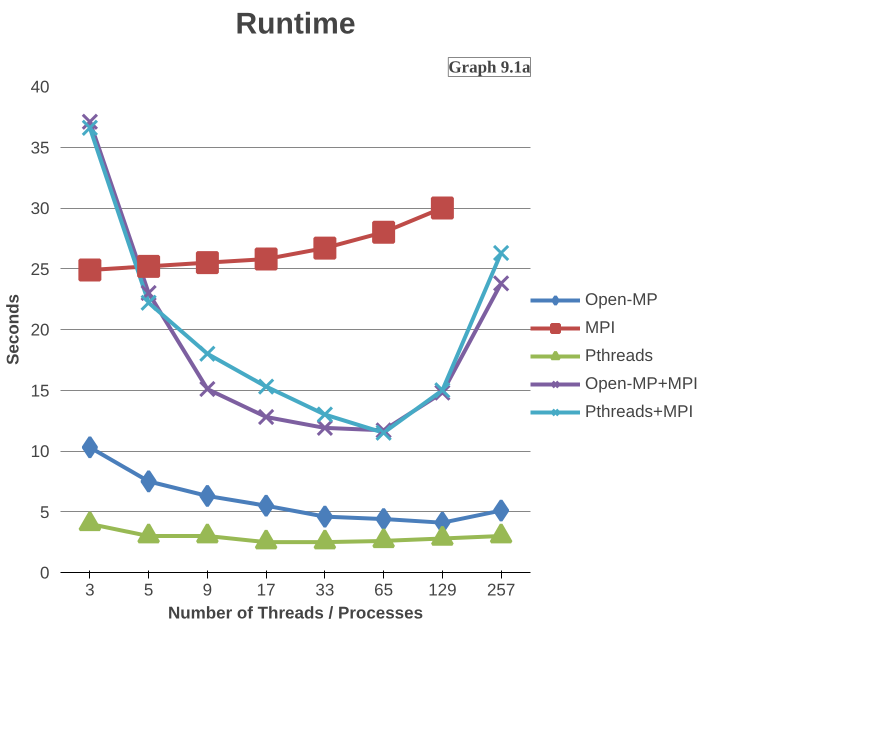 The width and height of the screenshot is (872, 754). Describe the element at coordinates (149, 590) in the screenshot. I see `x-tick-label: 5` at that location.